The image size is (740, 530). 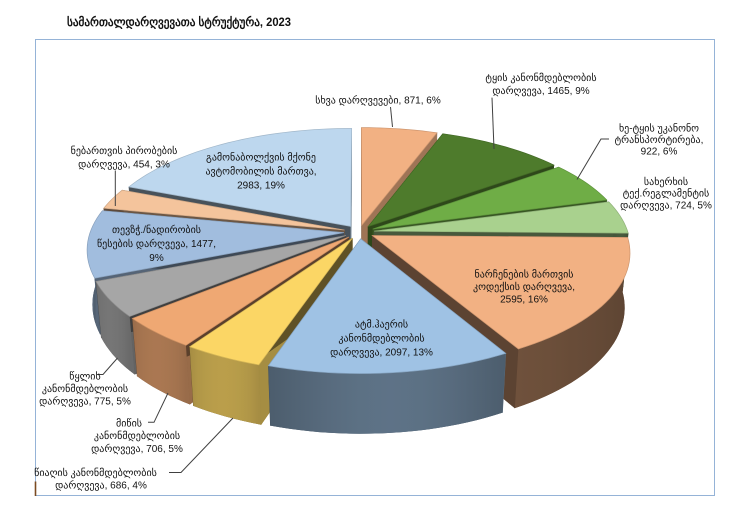 What do you see at coordinates (659, 129) in the screenshot?
I see `svg-text: ხე-ტყის უკანონო` at bounding box center [659, 129].